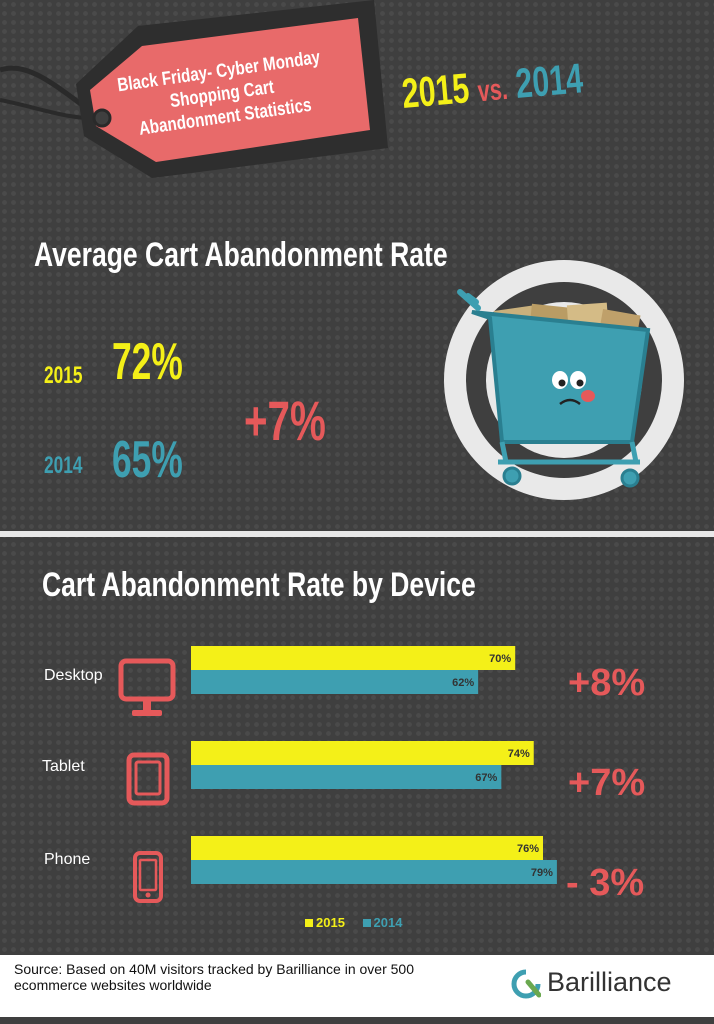 The image size is (714, 1024). Describe the element at coordinates (241, 255) in the screenshot. I see `average-section-title: Average Cart Abandonment Rate` at that location.